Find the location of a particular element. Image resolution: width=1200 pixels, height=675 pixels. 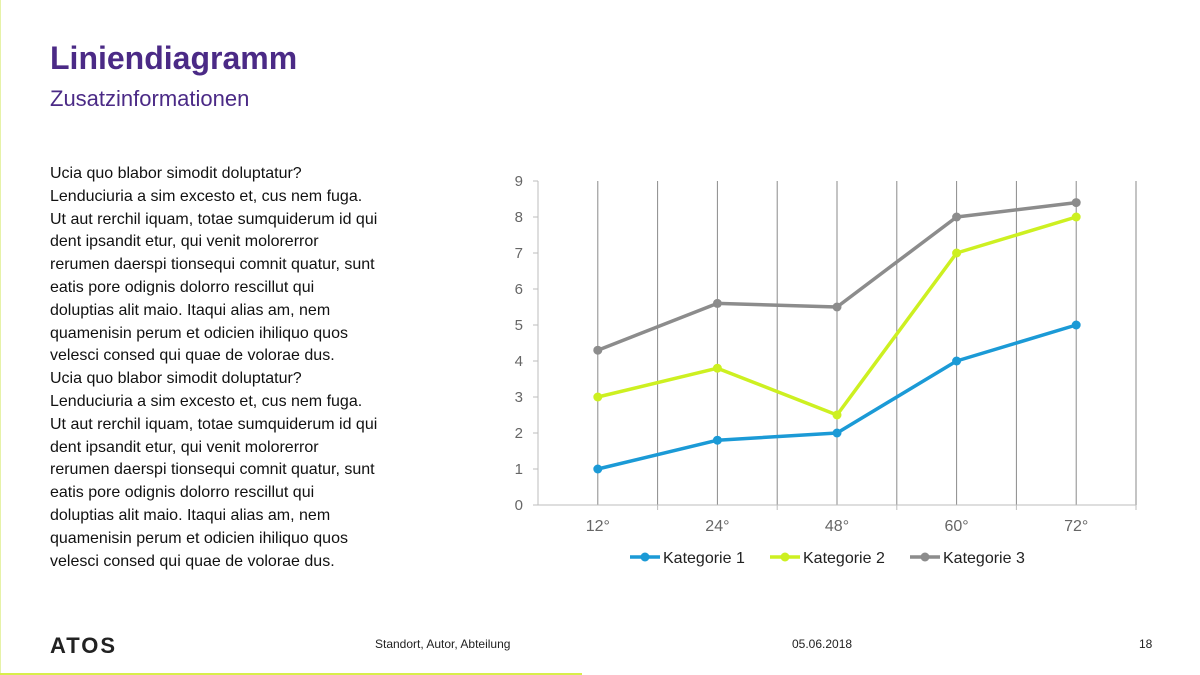

x-tick-label: 24° is located at coordinates (717, 526).